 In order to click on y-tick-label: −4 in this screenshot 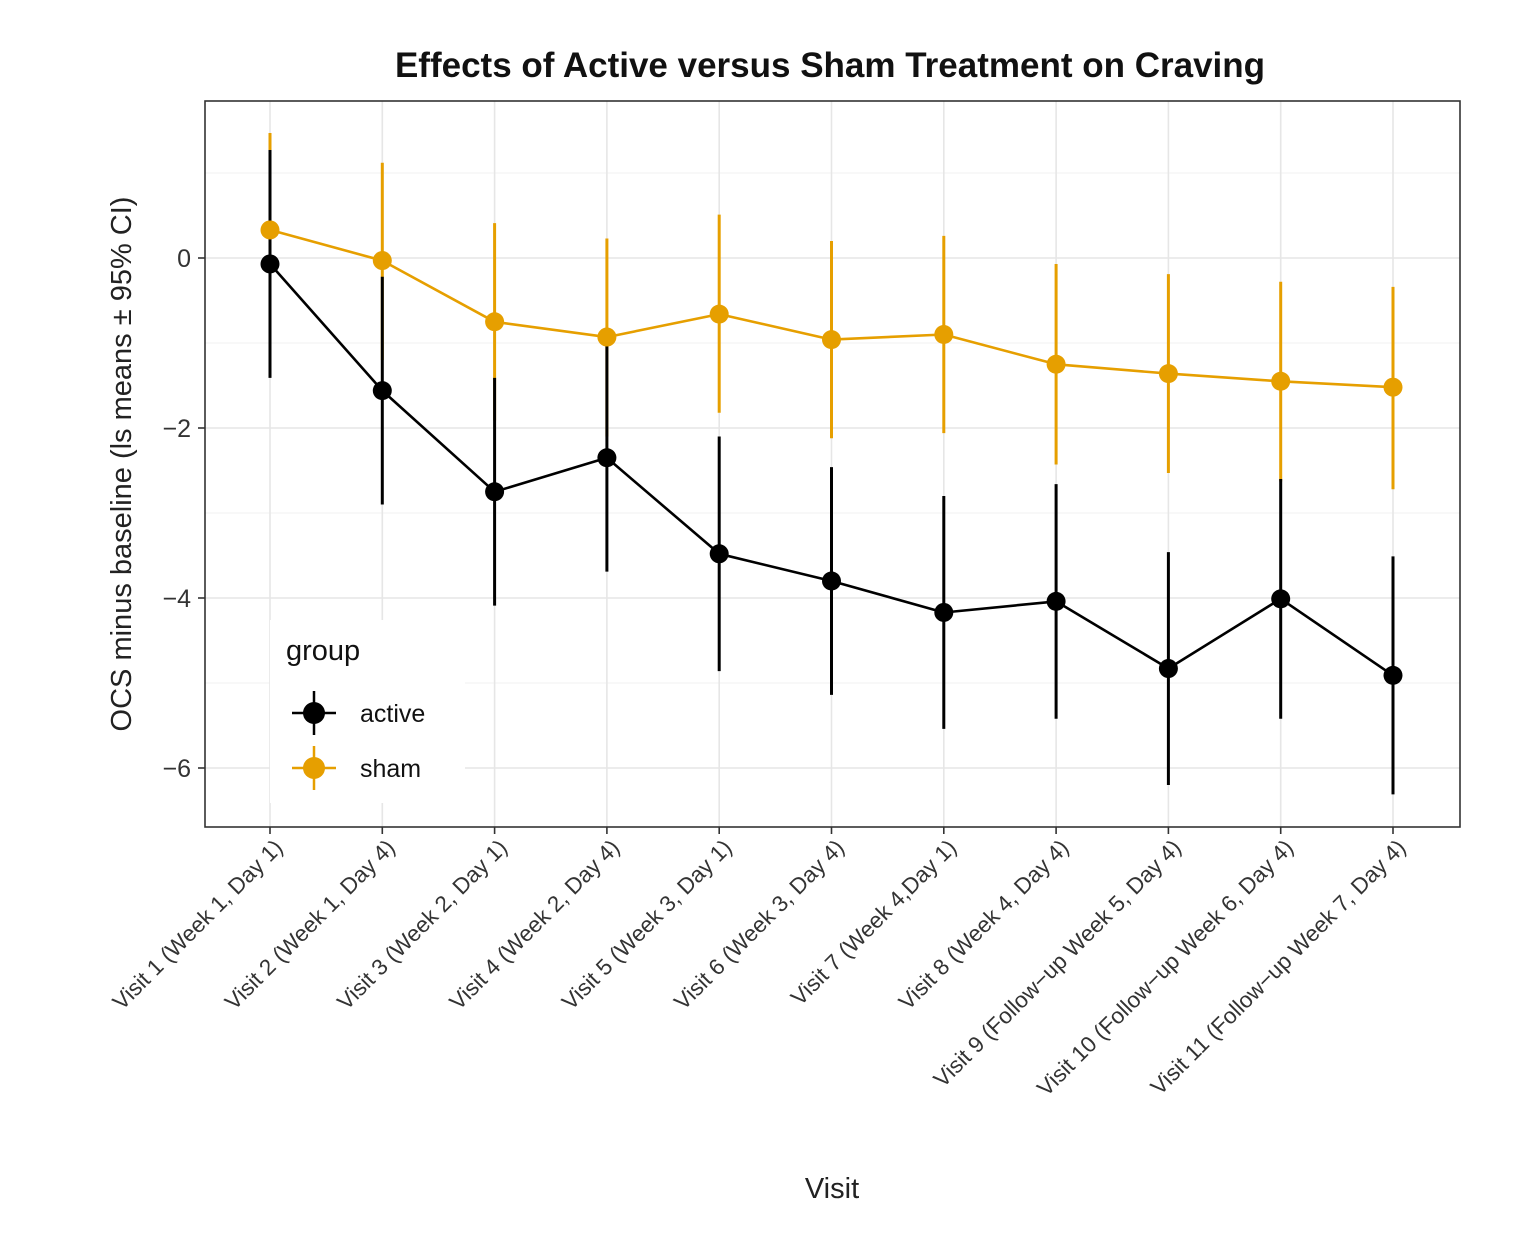, I will do `click(176, 599)`.